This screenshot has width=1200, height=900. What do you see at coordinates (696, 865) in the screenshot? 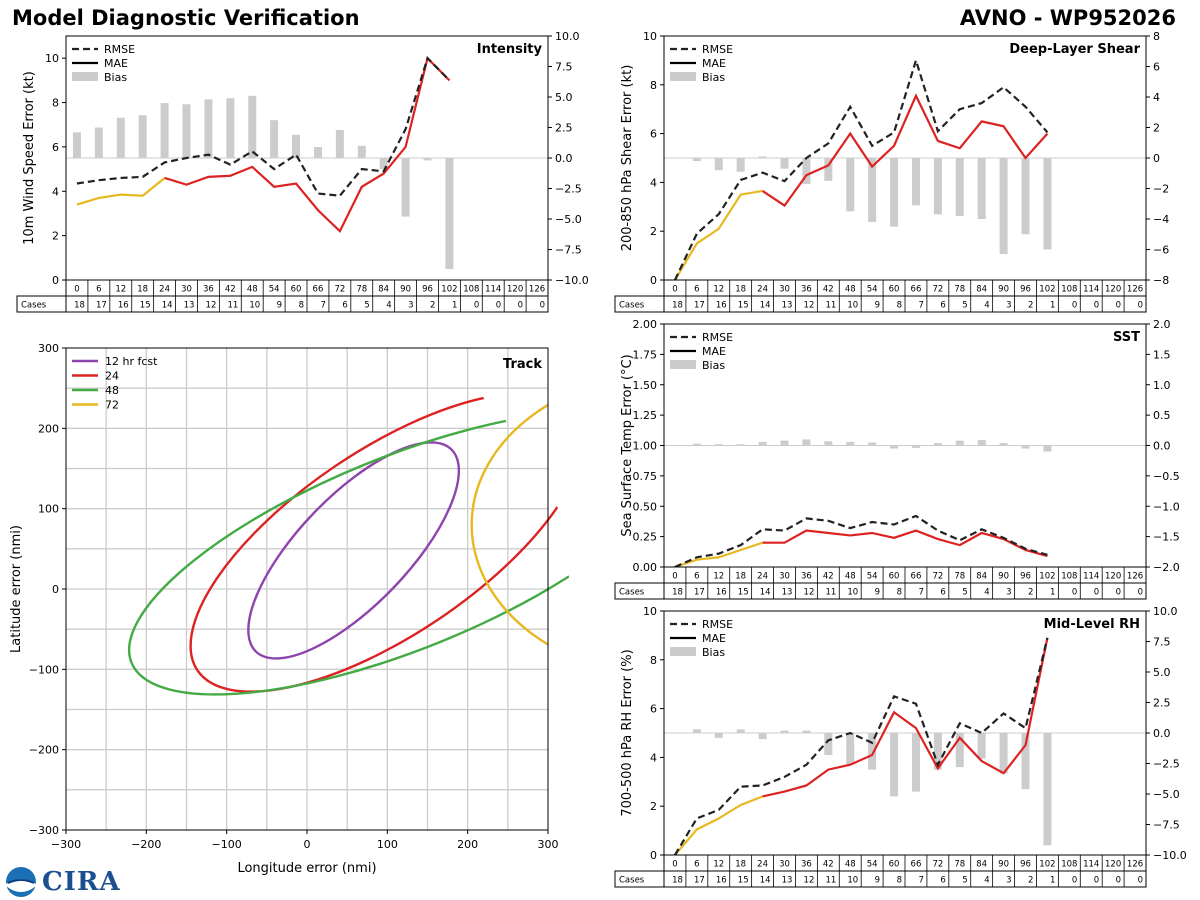
I see `rh-table-hour: 6` at bounding box center [696, 865].